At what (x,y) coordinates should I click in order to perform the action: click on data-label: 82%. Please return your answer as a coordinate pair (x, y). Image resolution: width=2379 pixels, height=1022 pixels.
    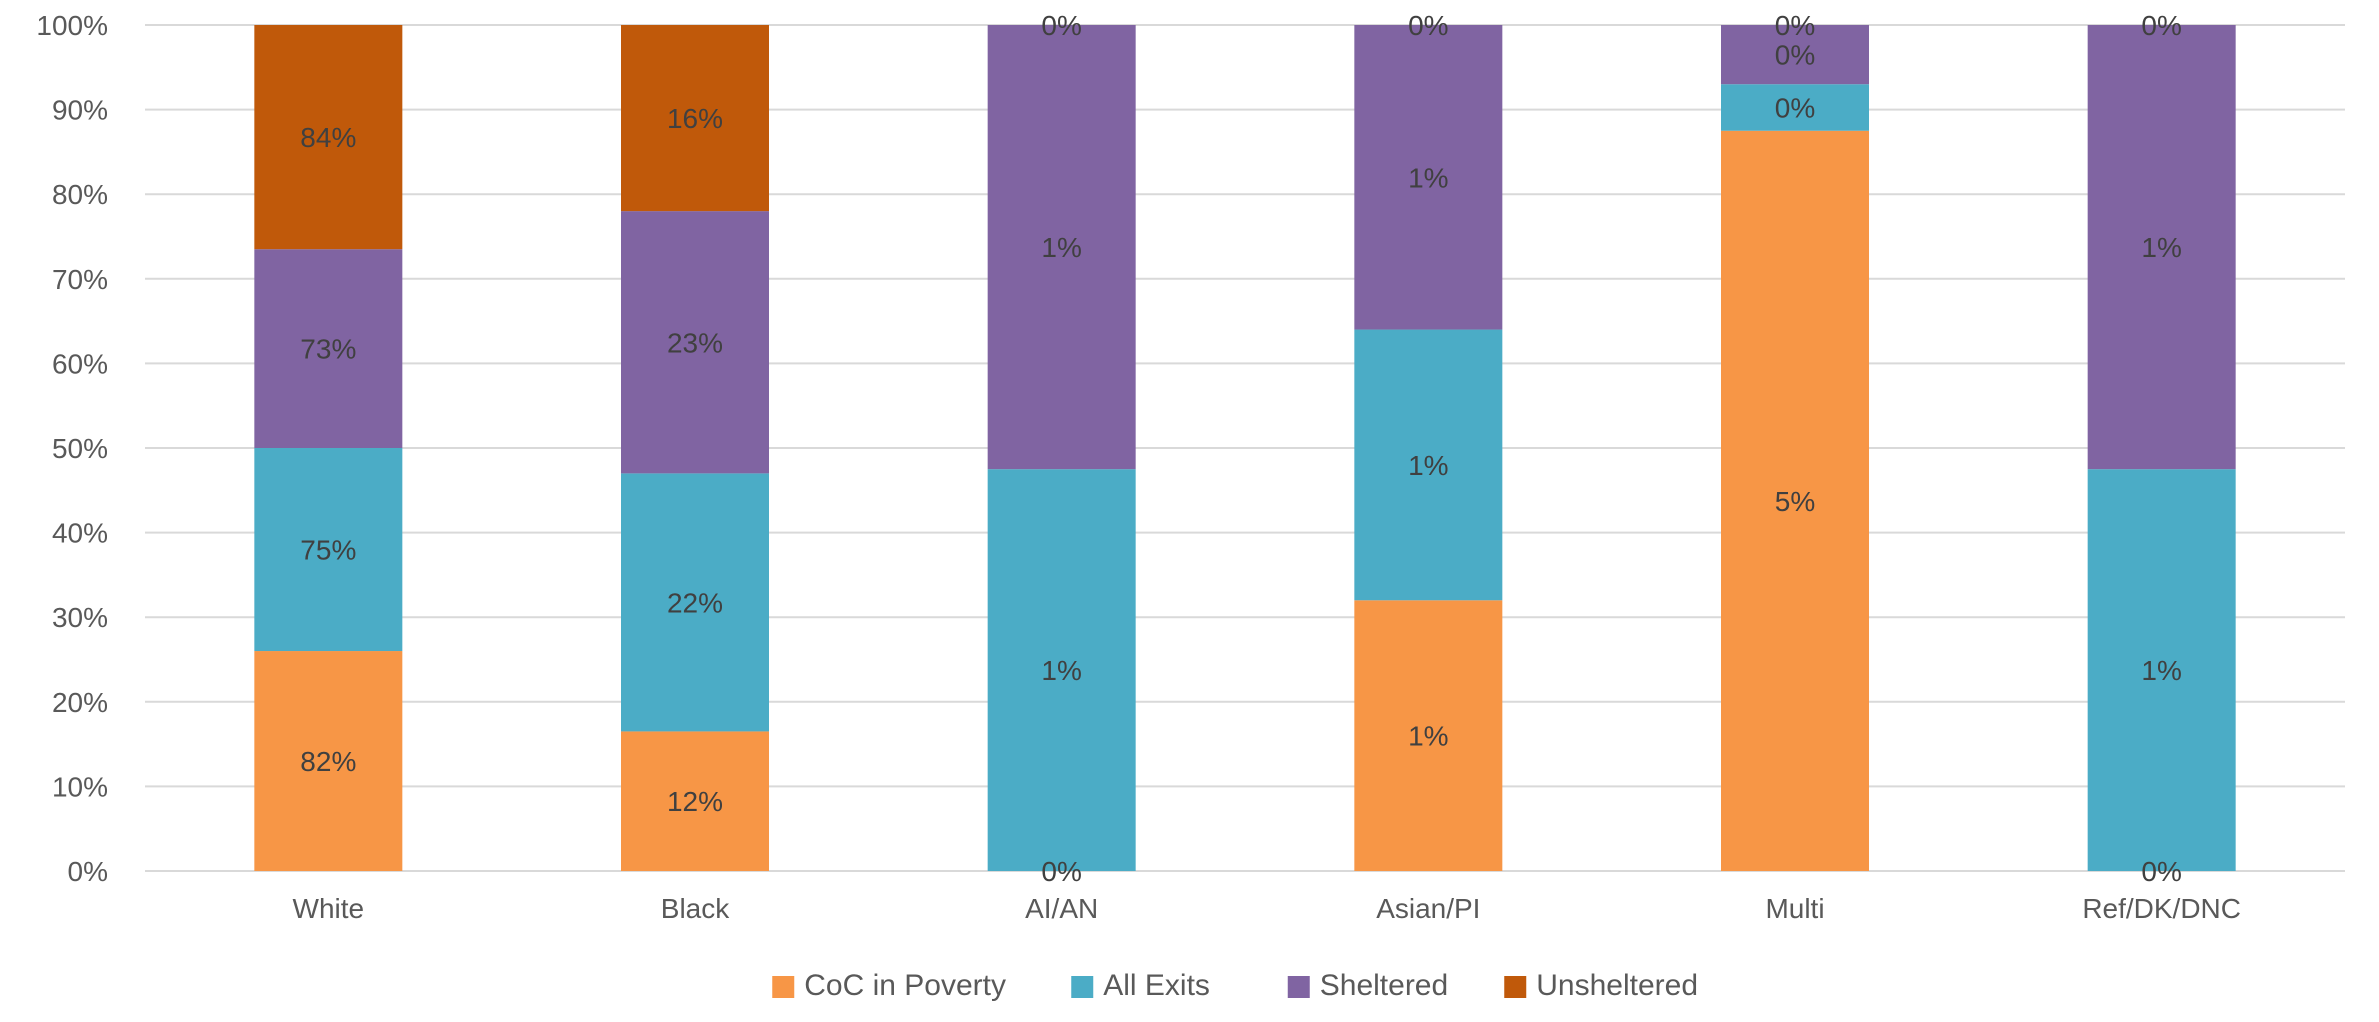
    Looking at the image, I should click on (328, 761).